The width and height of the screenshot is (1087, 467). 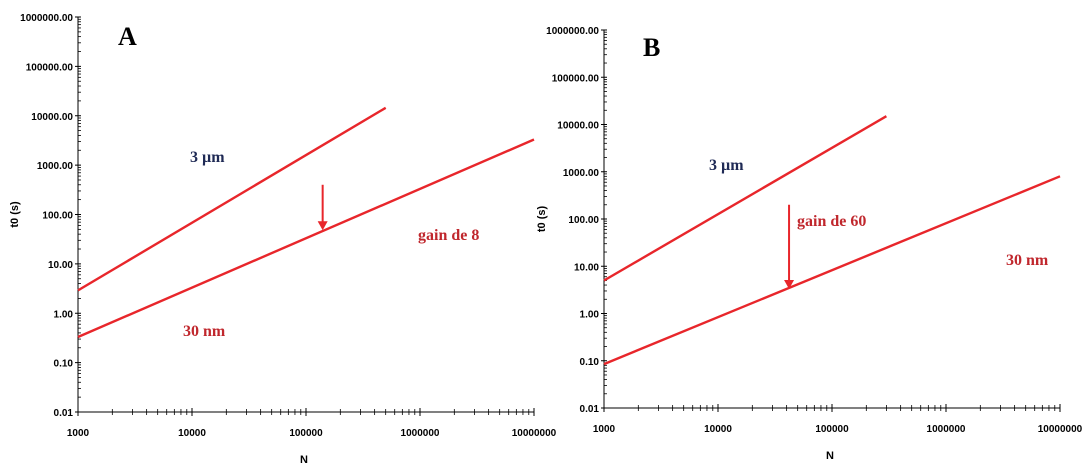 What do you see at coordinates (651, 47) in the screenshot?
I see `panel-letter: B` at bounding box center [651, 47].